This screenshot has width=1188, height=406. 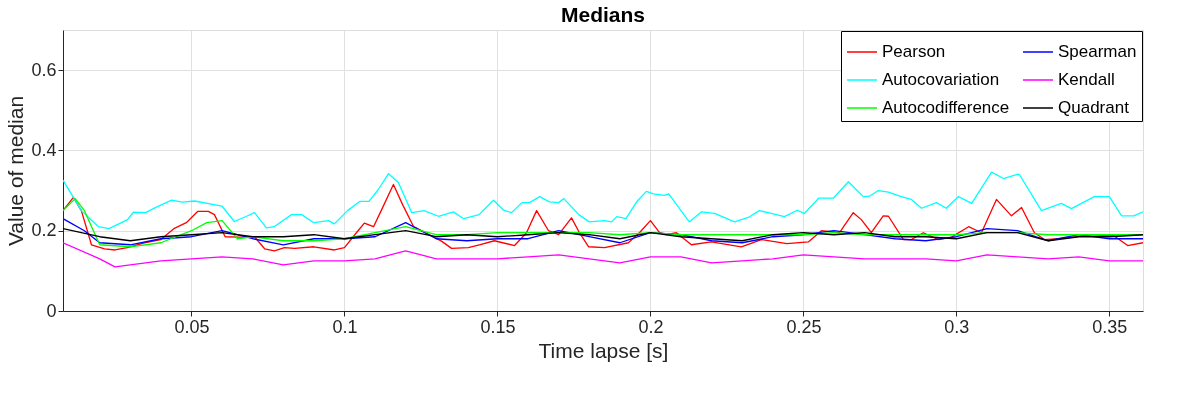 I want to click on x-tick-label: 0.25, so click(x=804, y=326).